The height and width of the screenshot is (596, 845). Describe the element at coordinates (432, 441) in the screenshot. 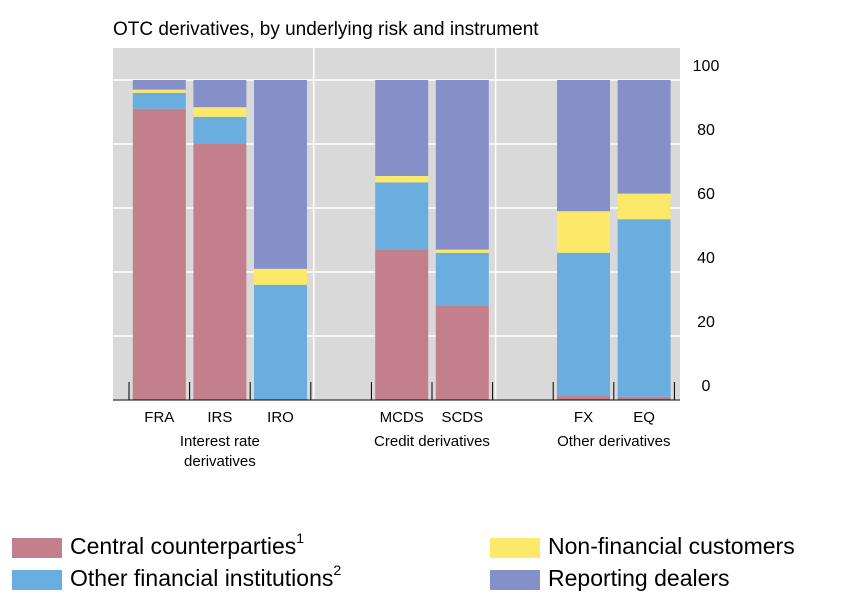

I see `group-label: Credit derivatives` at that location.